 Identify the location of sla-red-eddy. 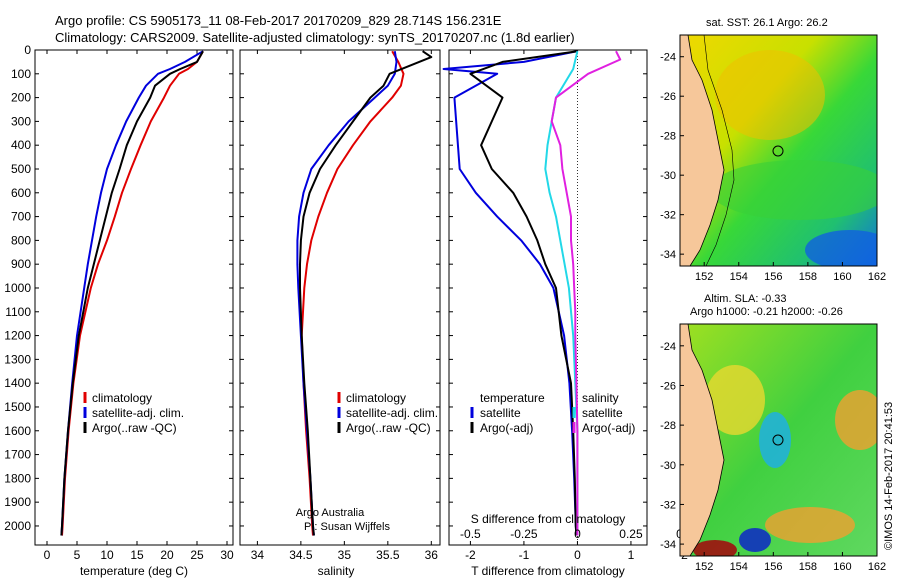
(715, 548).